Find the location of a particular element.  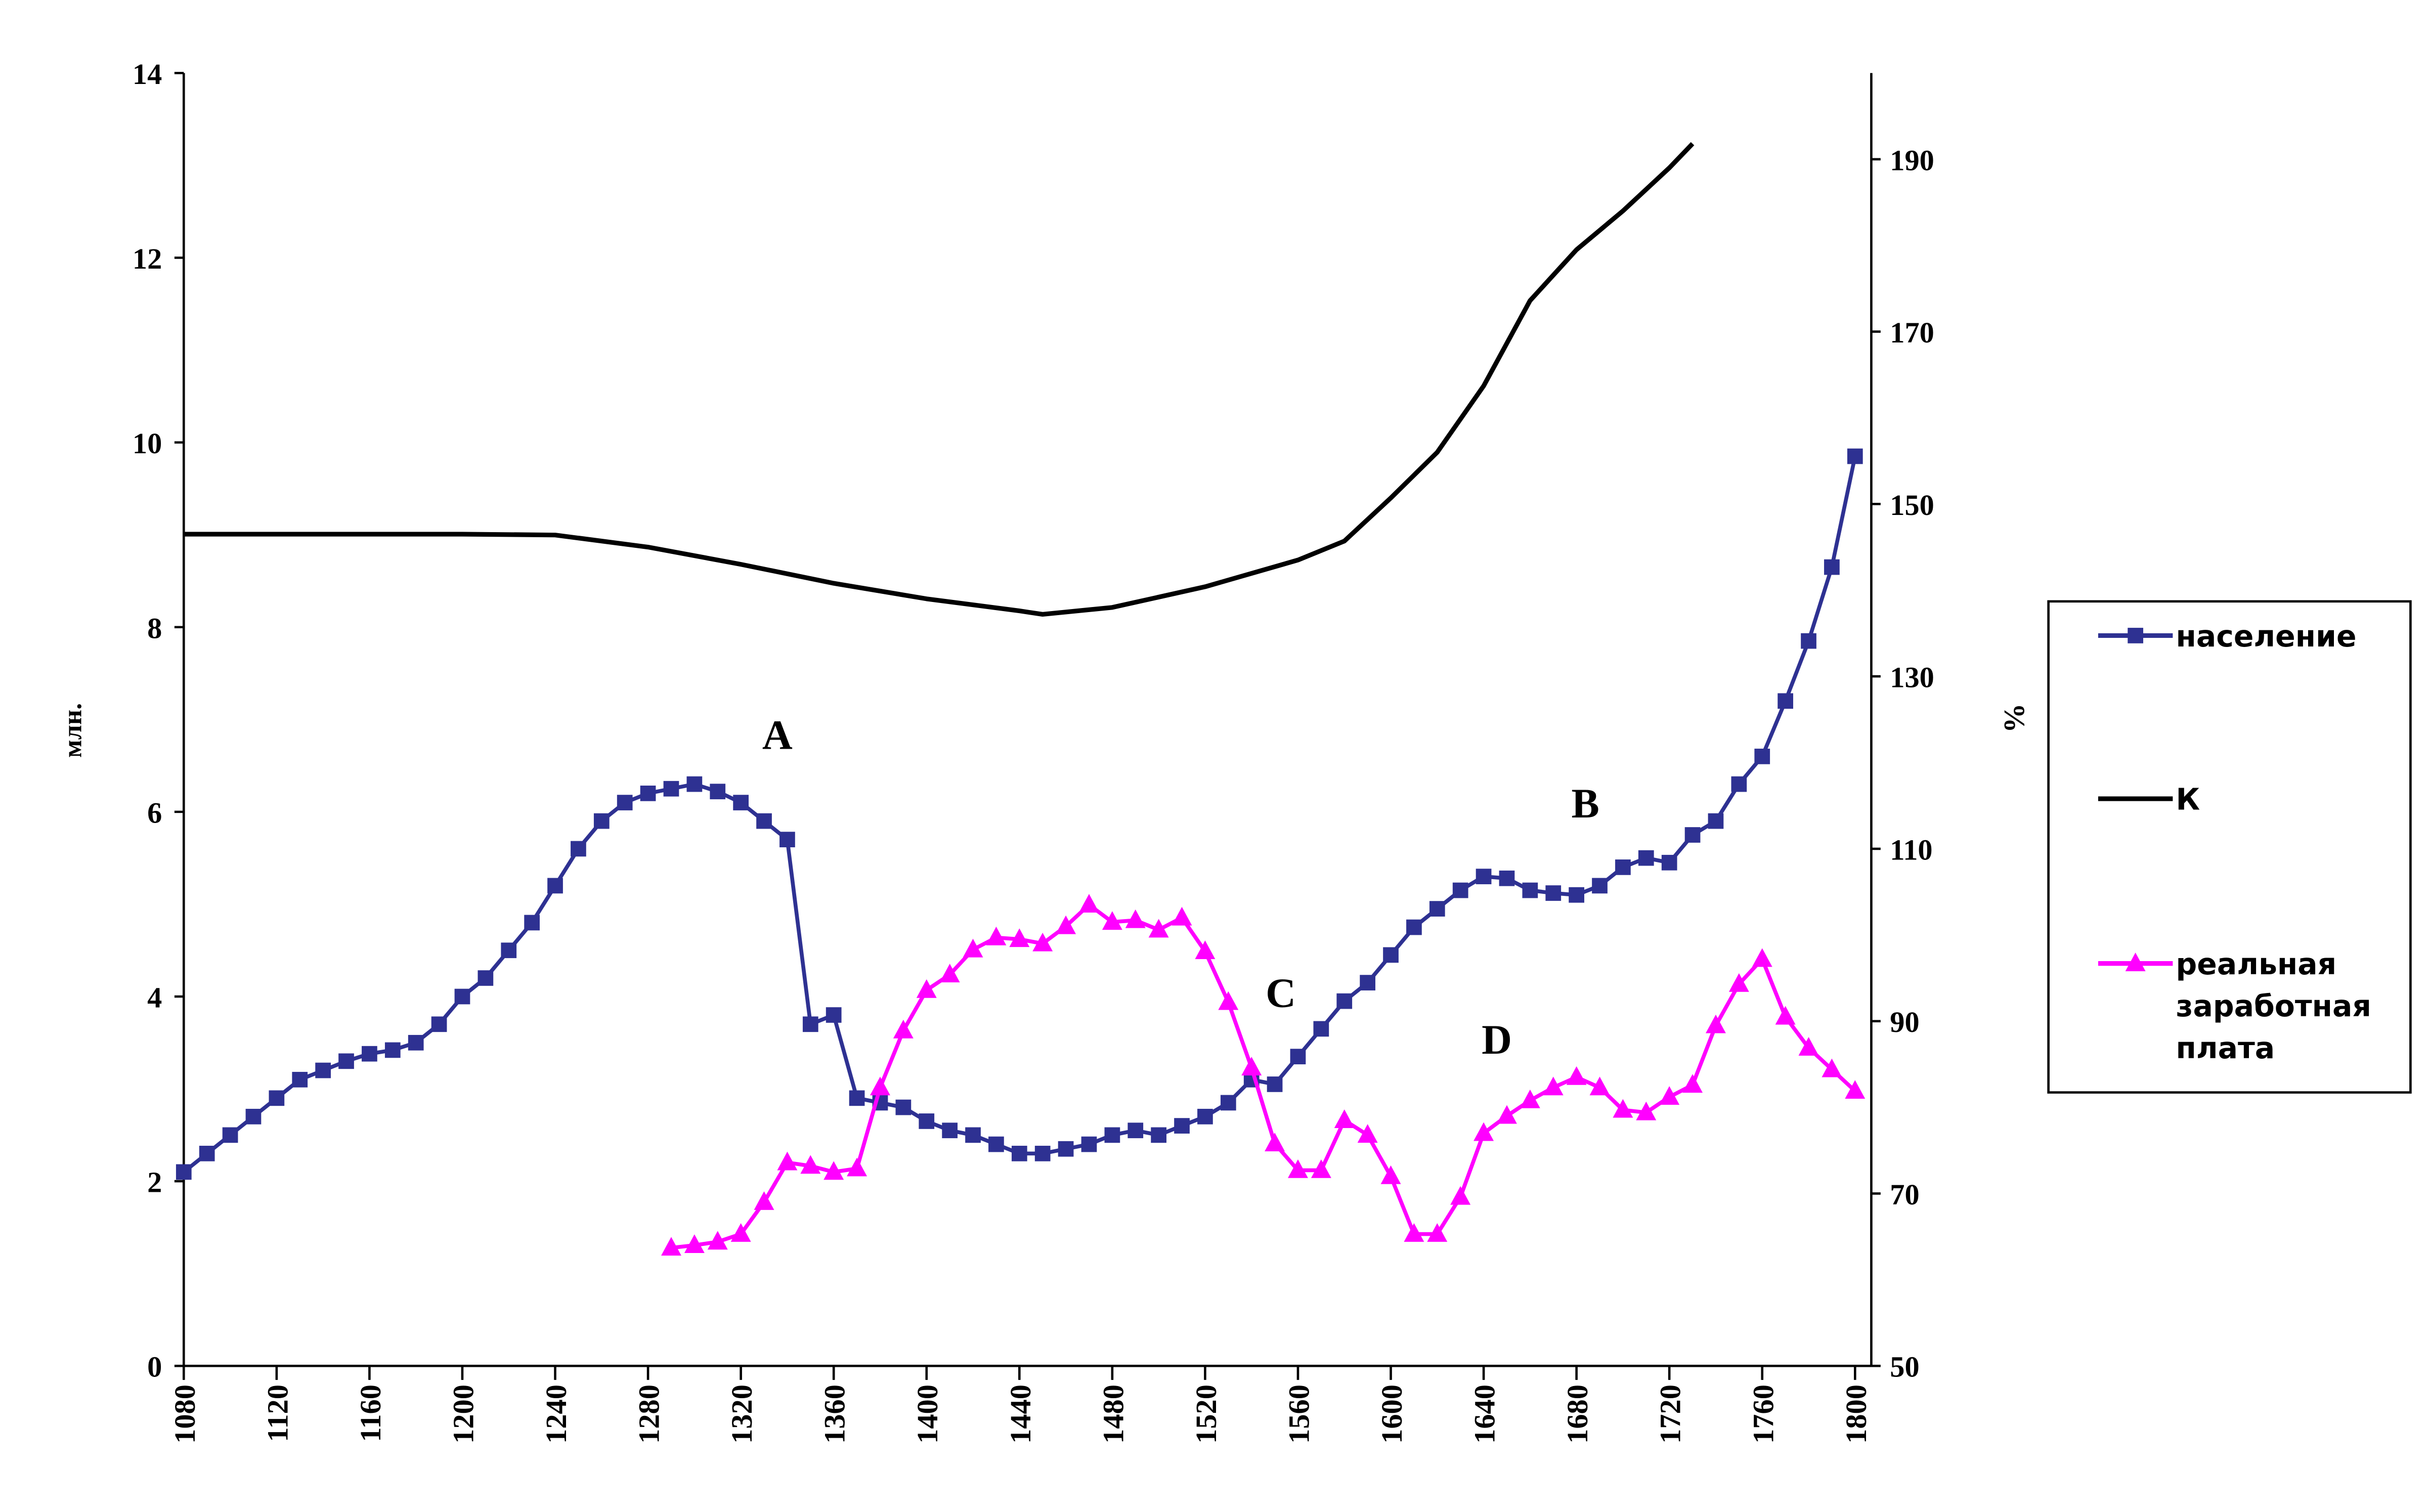

x-tick-label: 1640 is located at coordinates (1484, 1414).